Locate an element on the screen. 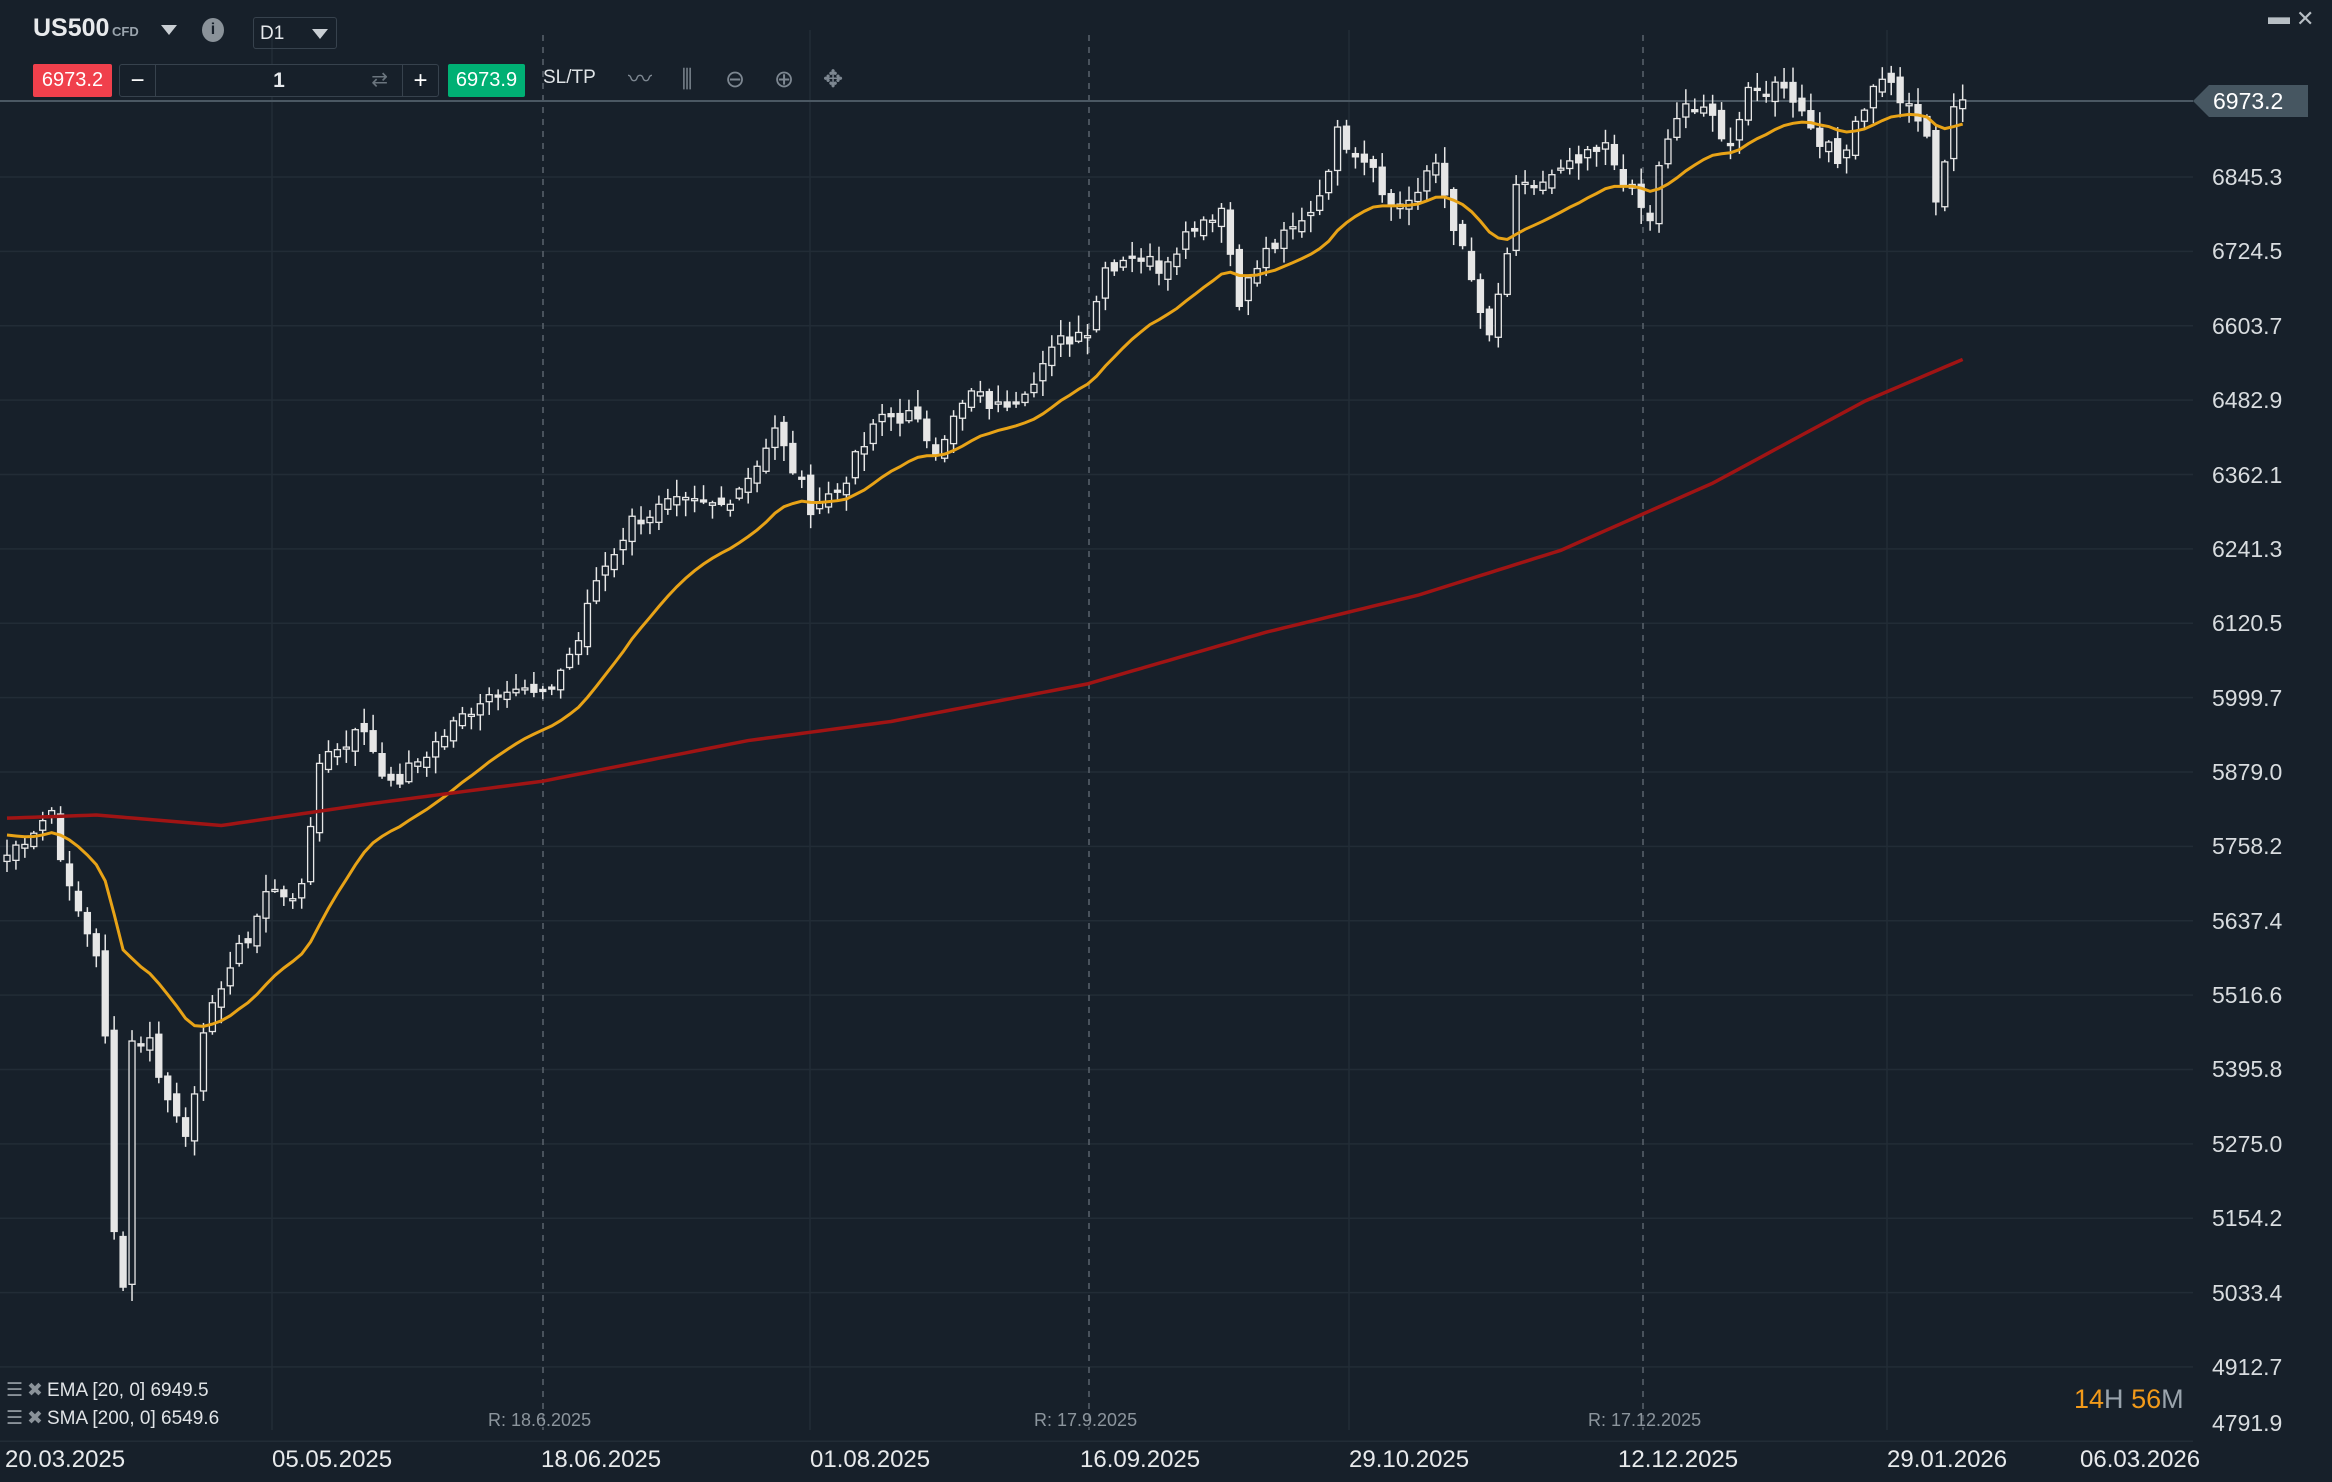  candlestick-icon: ⫼ is located at coordinates (687, 79).